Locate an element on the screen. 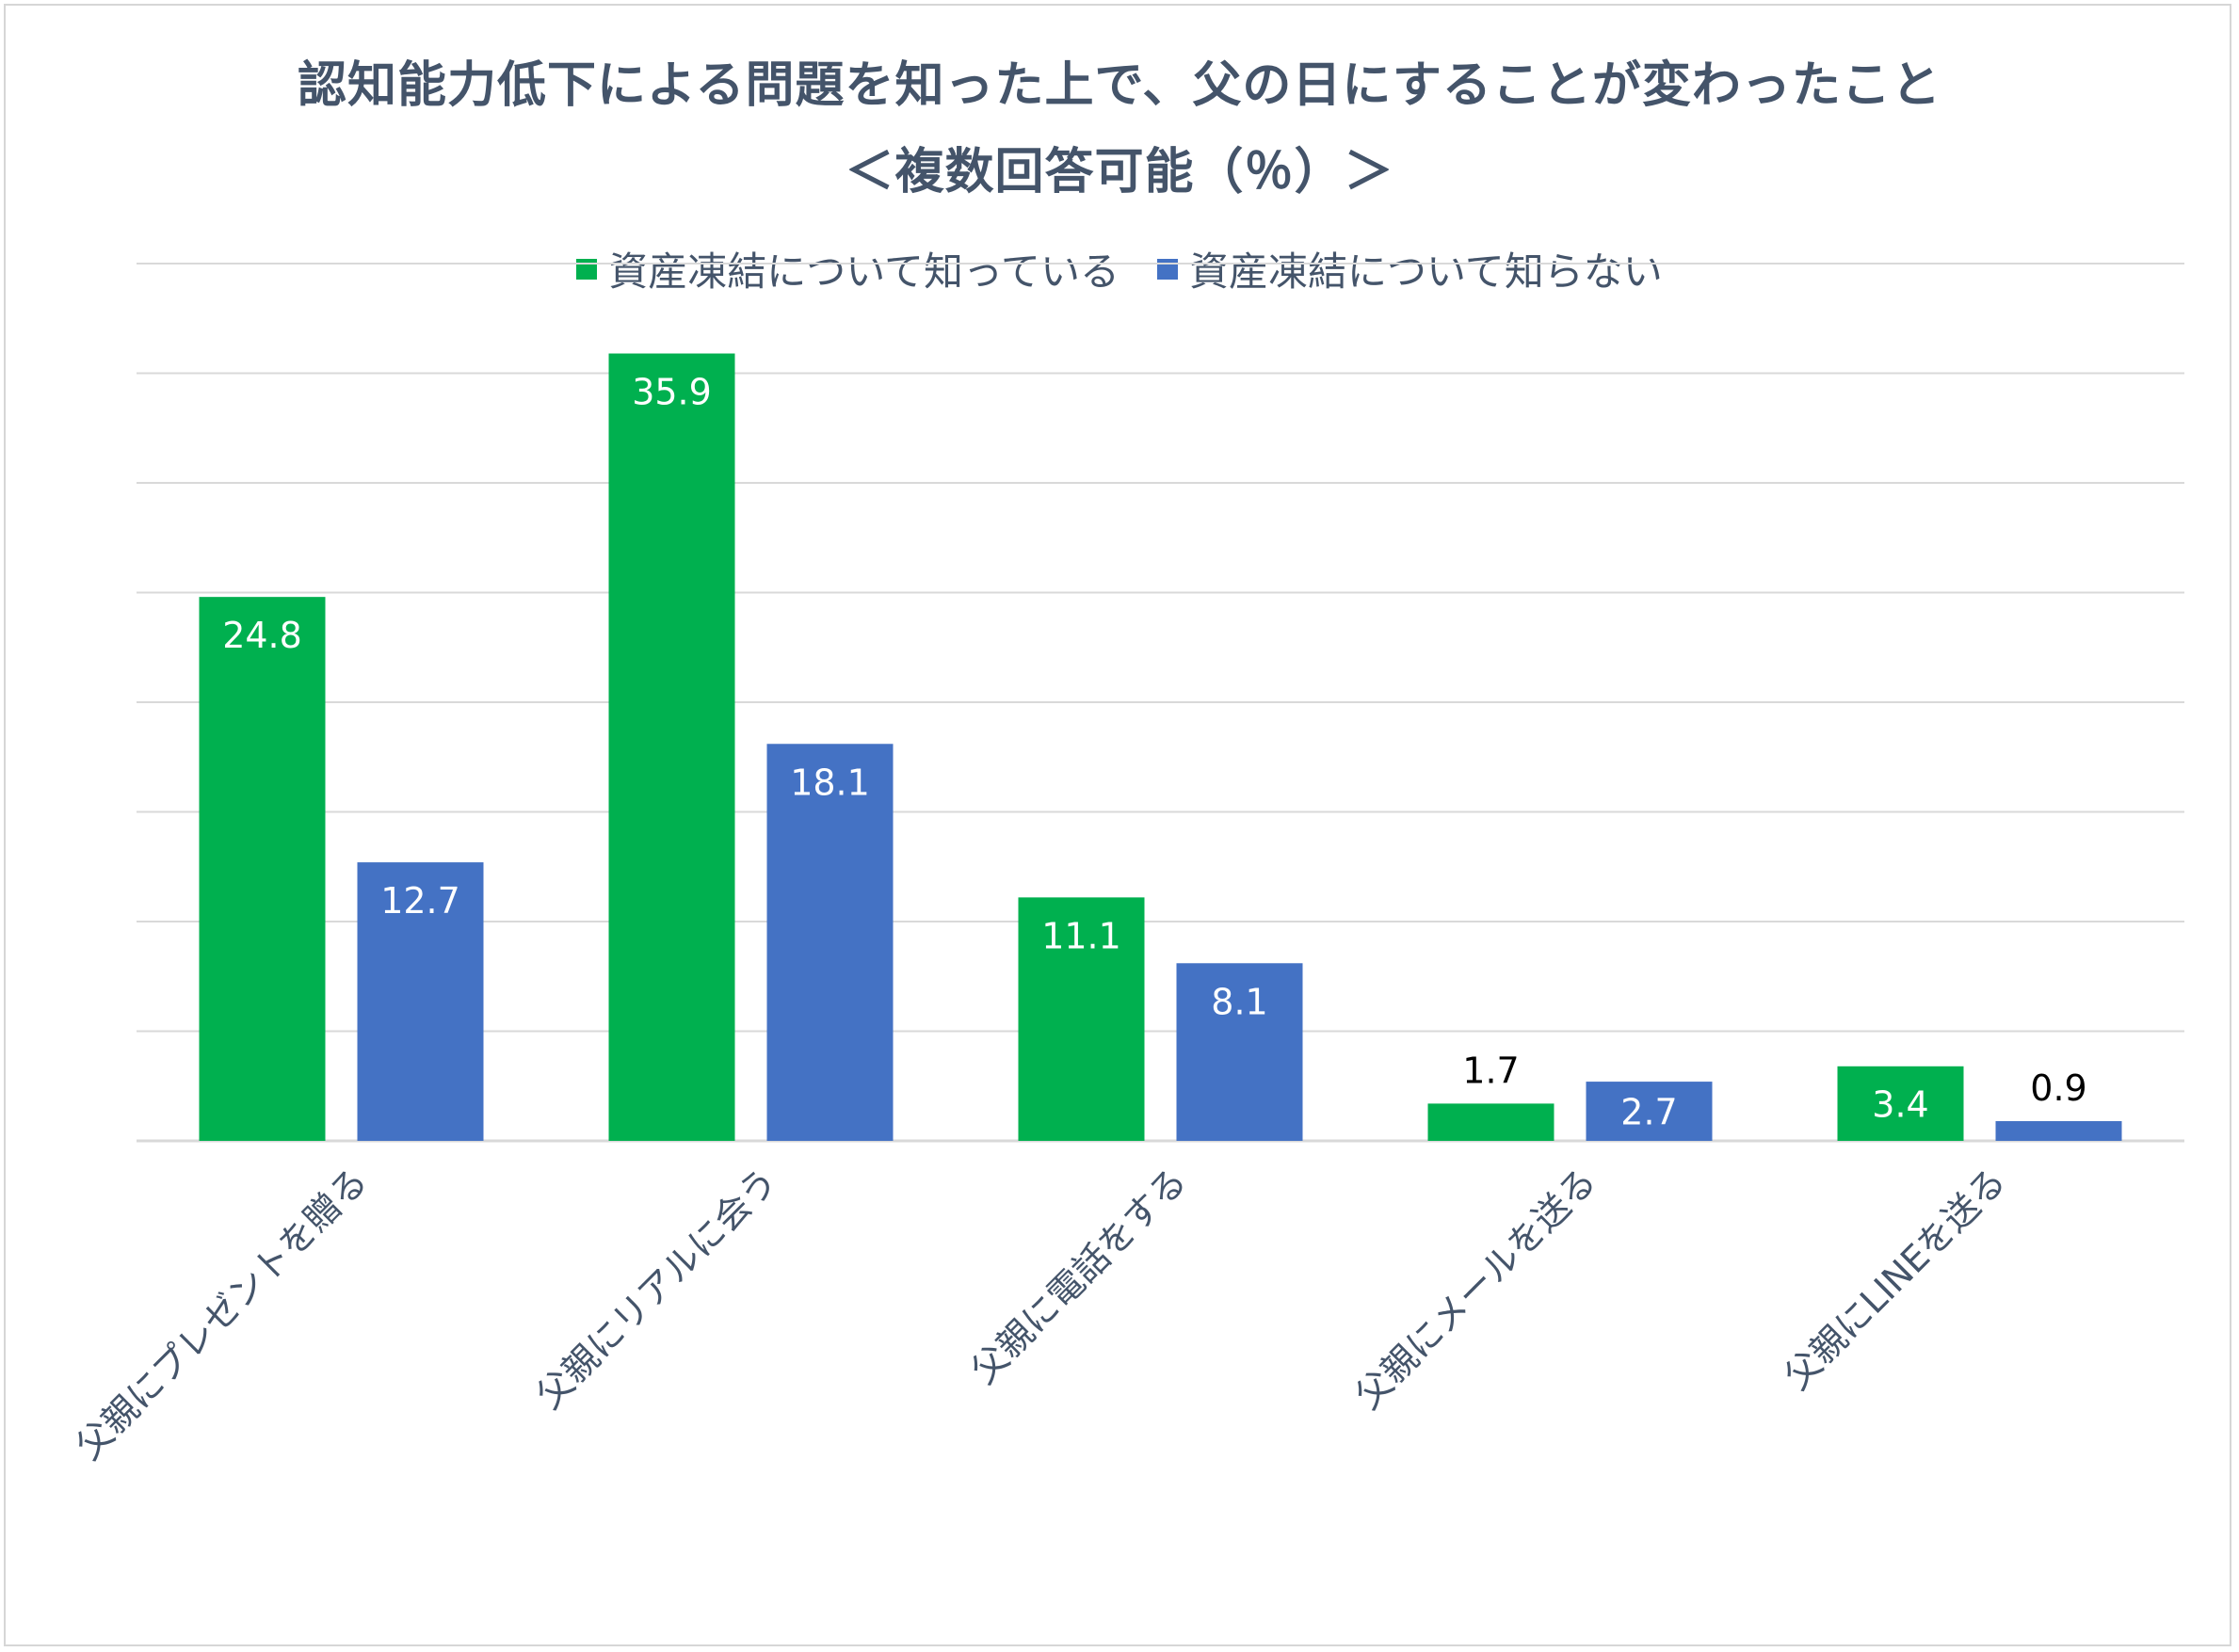 The image size is (2239, 1652). data-label: 1.7 is located at coordinates (1490, 1070).